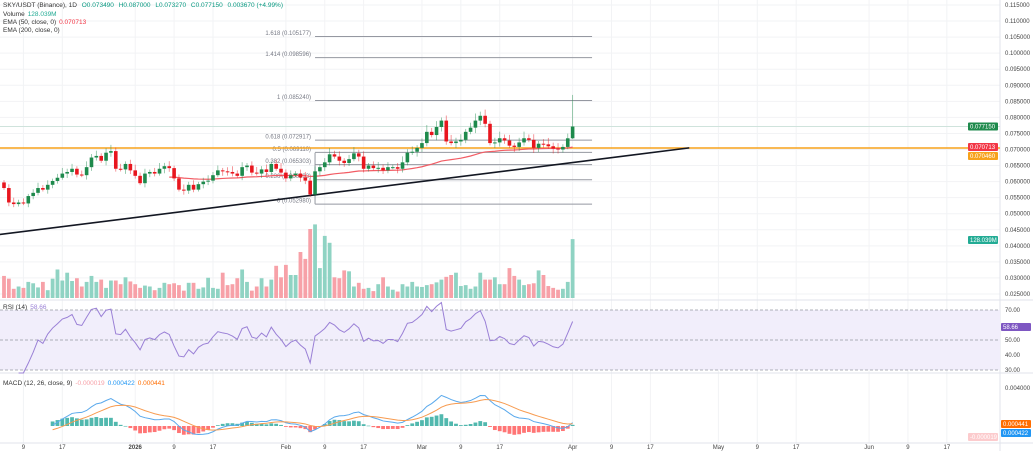  What do you see at coordinates (983, 241) in the screenshot?
I see `volume-tag: 128.039M` at bounding box center [983, 241].